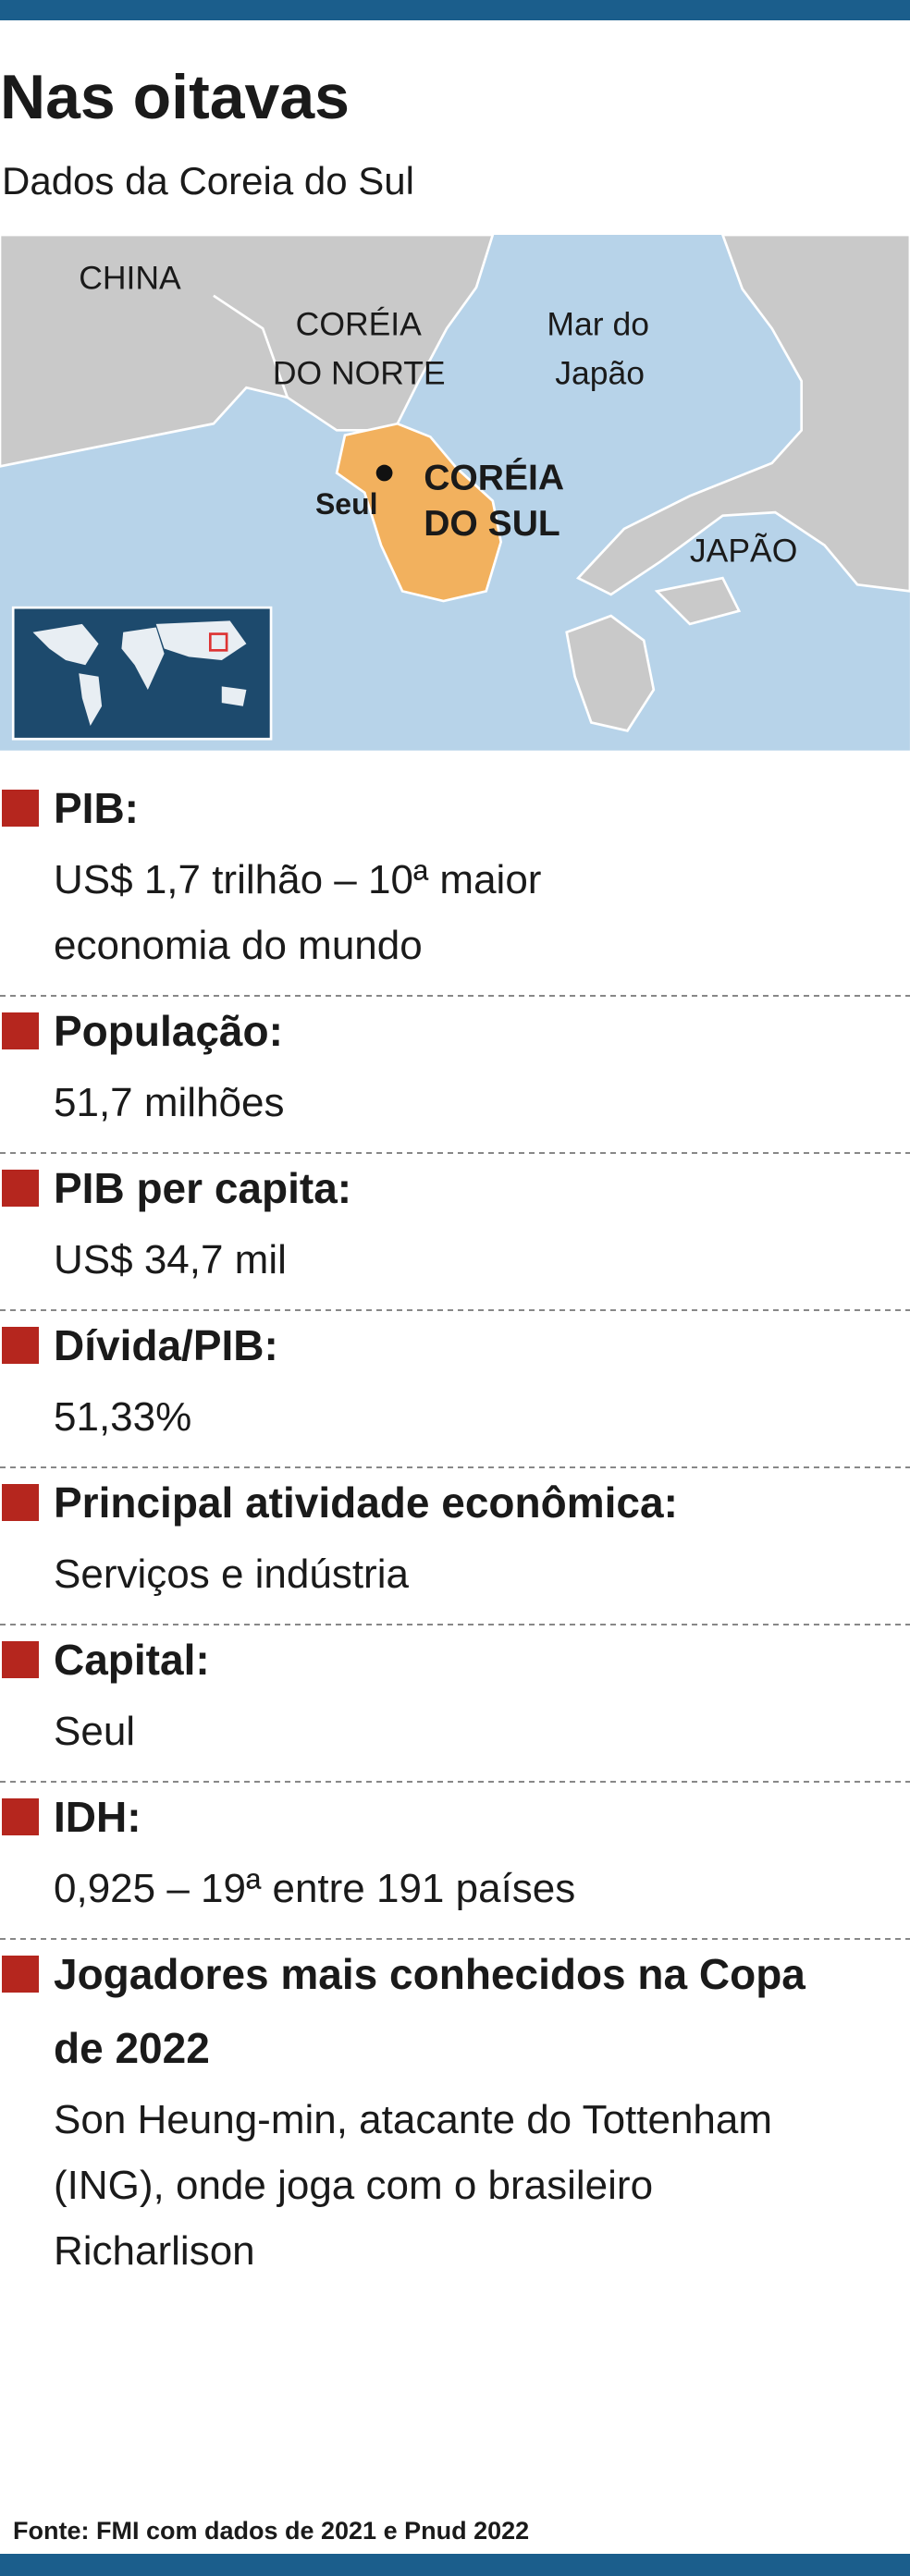 The width and height of the screenshot is (910, 2576). Describe the element at coordinates (610, 673) in the screenshot. I see `kyushu` at that location.